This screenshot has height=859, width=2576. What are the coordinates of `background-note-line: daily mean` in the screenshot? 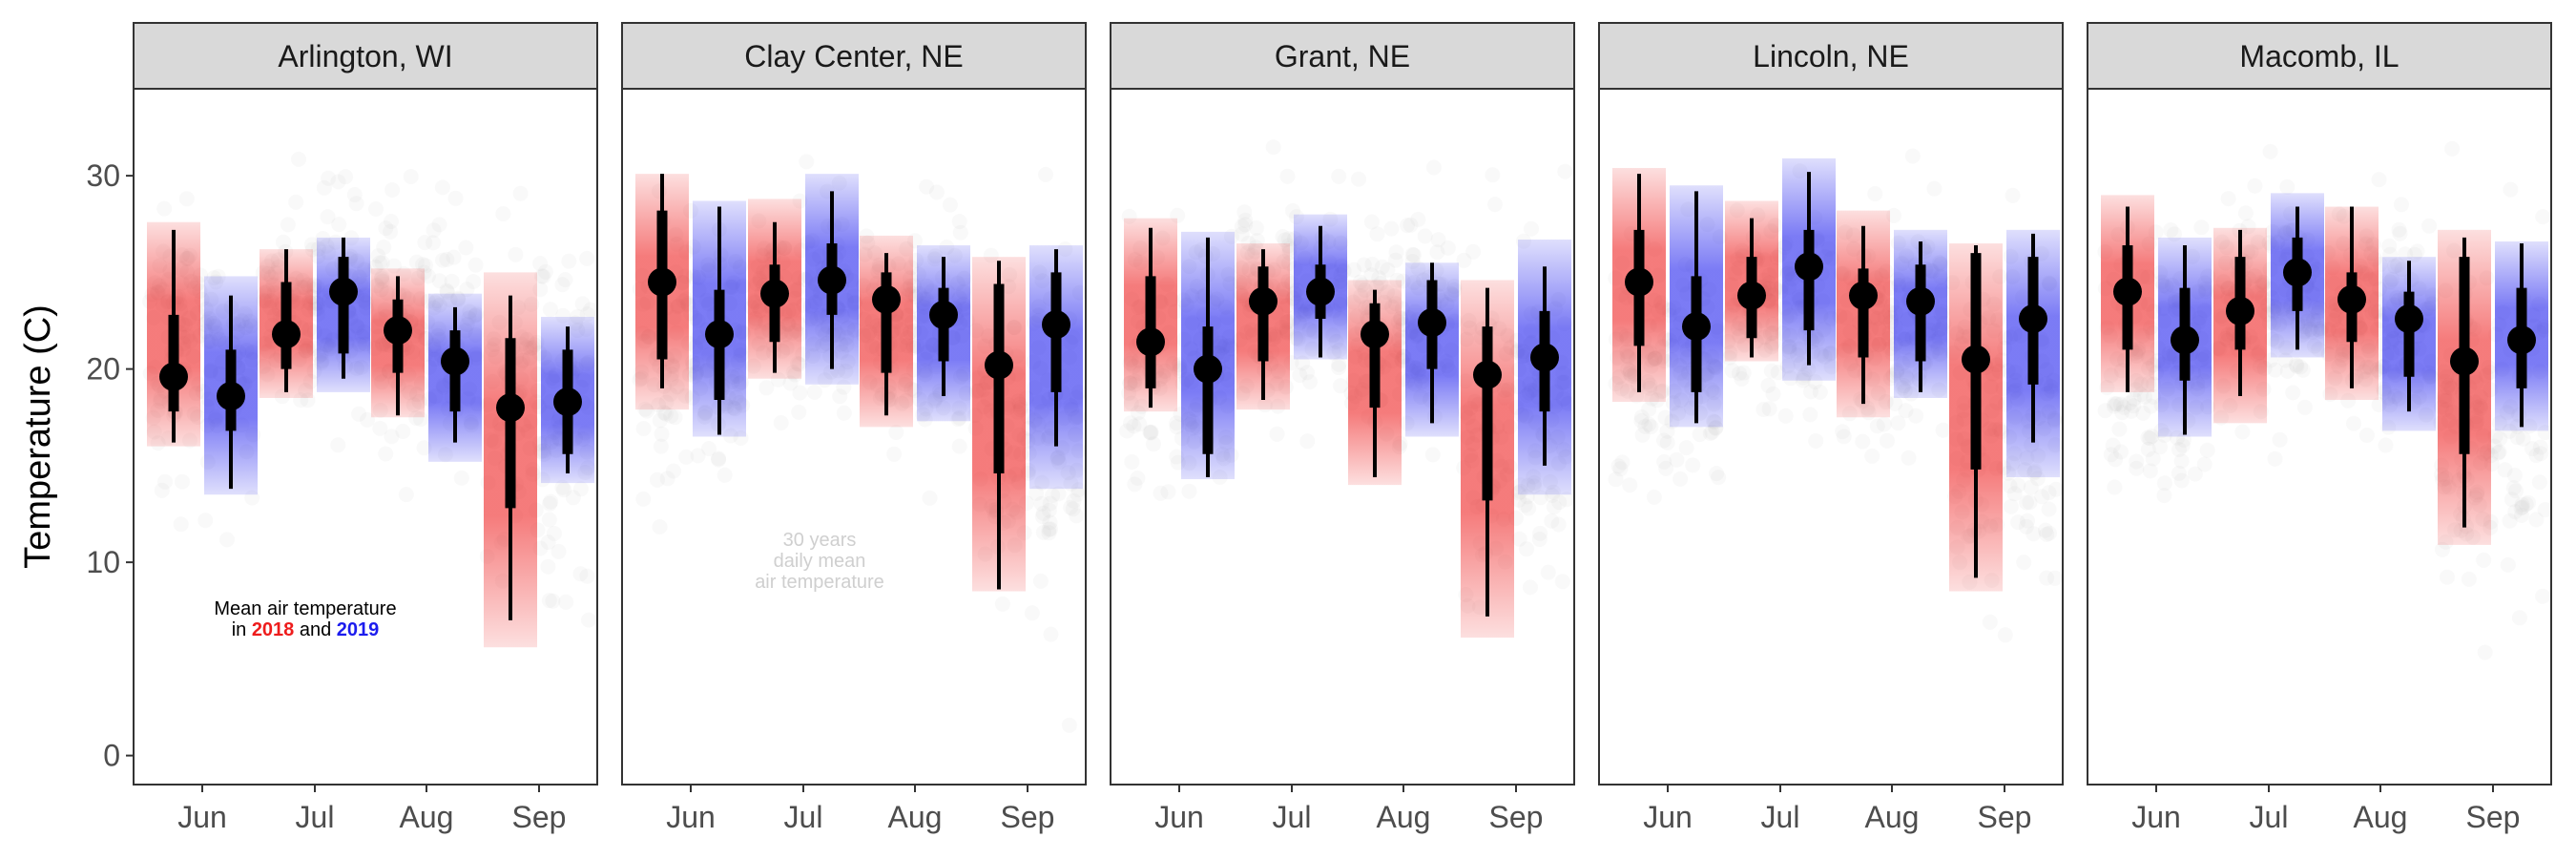 It's located at (820, 561).